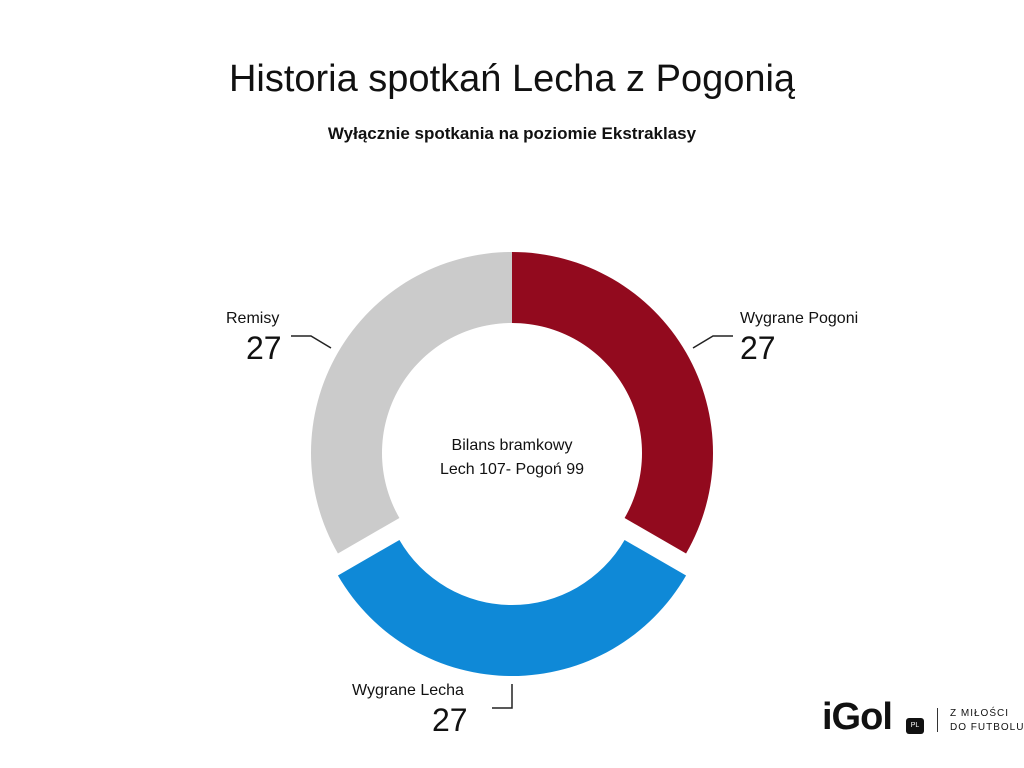 The height and width of the screenshot is (768, 1024). What do you see at coordinates (799, 318) in the screenshot?
I see `label-wygrane-pogoni: Wygrane Pogoni` at bounding box center [799, 318].